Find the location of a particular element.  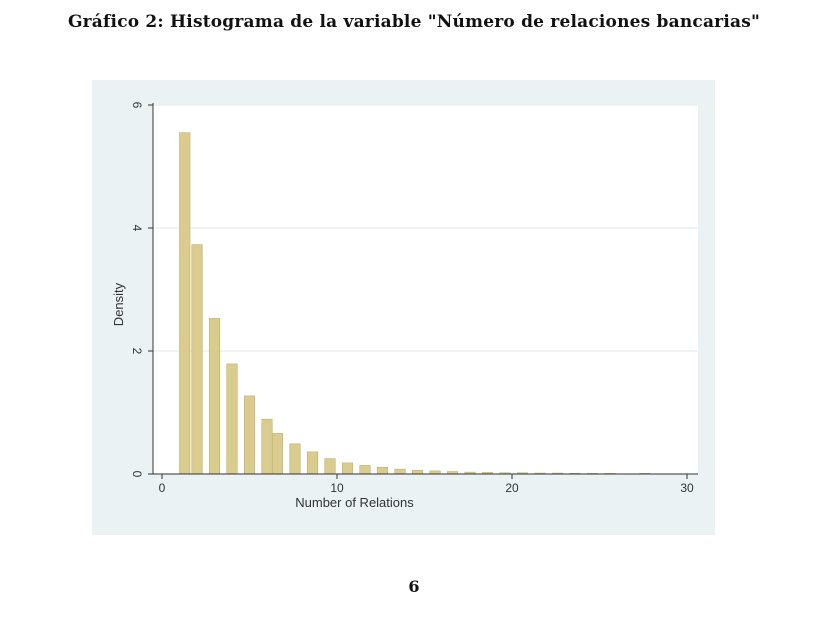

x-tick-label: 30 is located at coordinates (687, 488).